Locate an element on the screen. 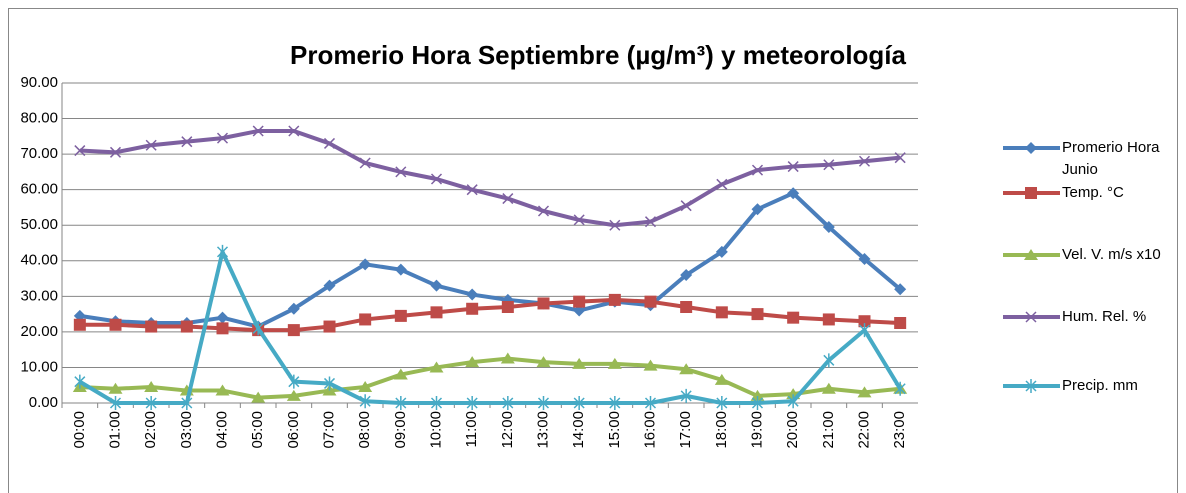  x-tick-label: 06:00 is located at coordinates (293, 430).